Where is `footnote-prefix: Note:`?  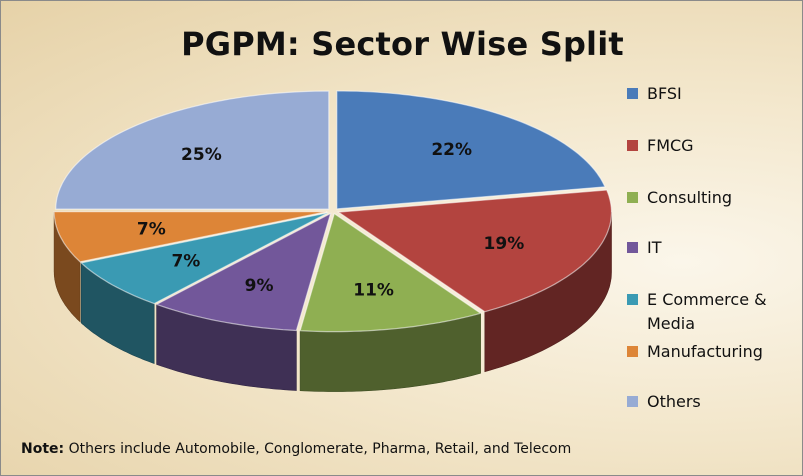 footnote-prefix: Note: is located at coordinates (43, 449).